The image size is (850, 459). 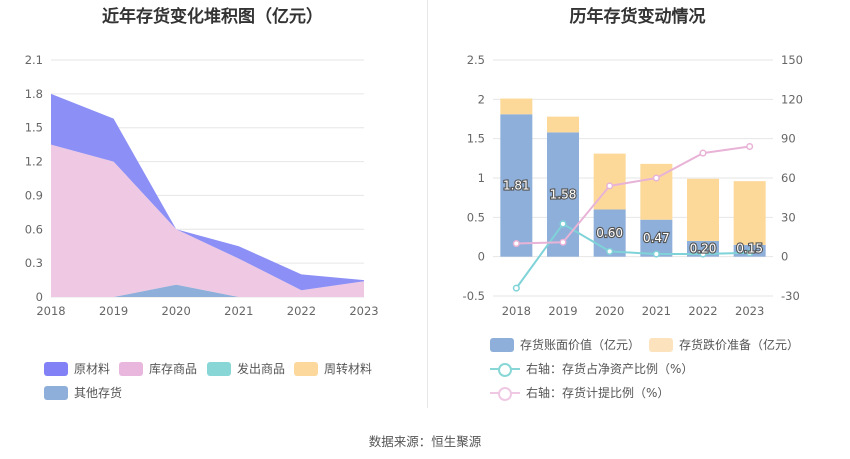 I want to click on bar-value-label: 0.60, so click(x=609, y=233).